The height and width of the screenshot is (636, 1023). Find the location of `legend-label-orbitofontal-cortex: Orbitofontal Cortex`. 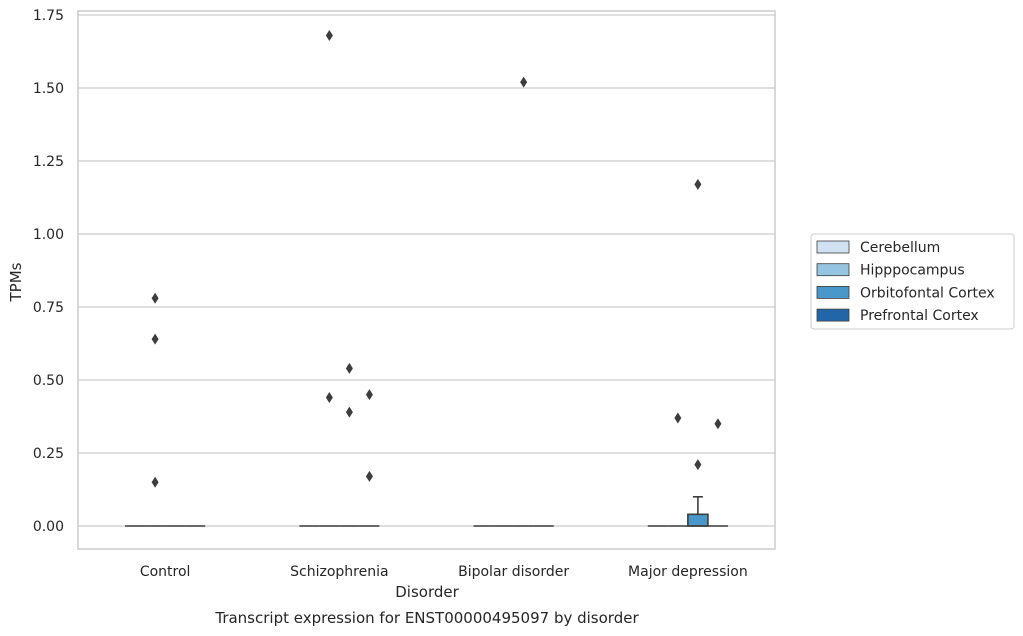

legend-label-orbitofontal-cortex: Orbitofontal Cortex is located at coordinates (927, 293).